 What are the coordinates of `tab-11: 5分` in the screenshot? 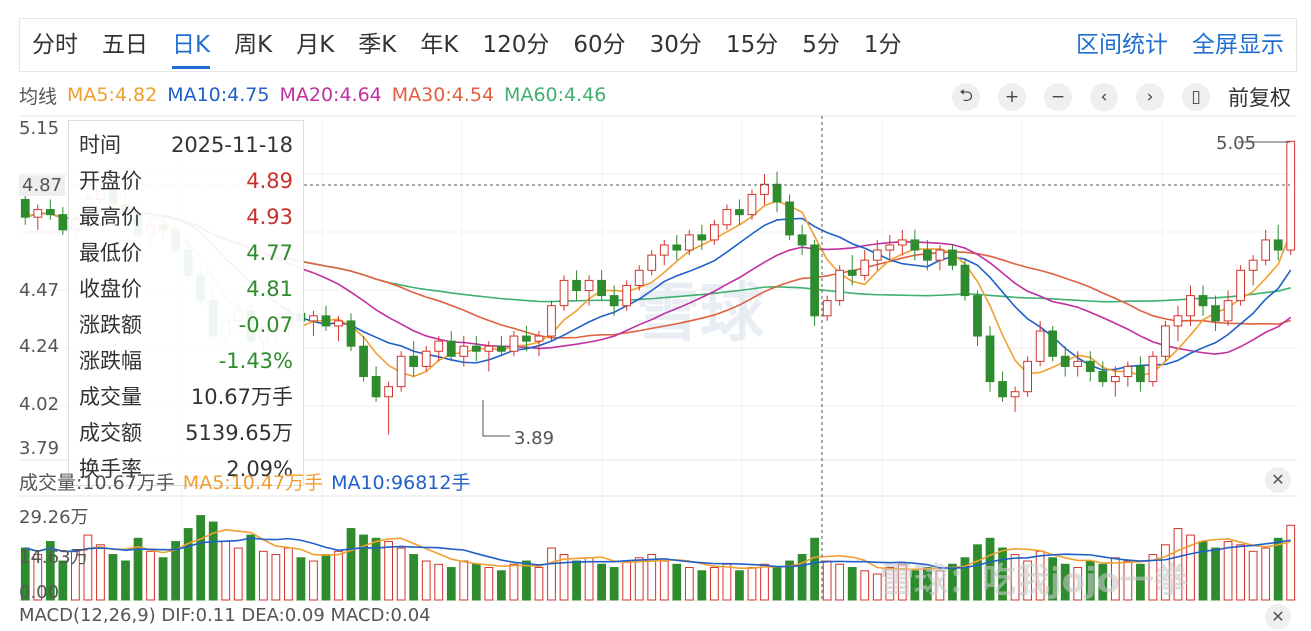 It's located at (821, 45).